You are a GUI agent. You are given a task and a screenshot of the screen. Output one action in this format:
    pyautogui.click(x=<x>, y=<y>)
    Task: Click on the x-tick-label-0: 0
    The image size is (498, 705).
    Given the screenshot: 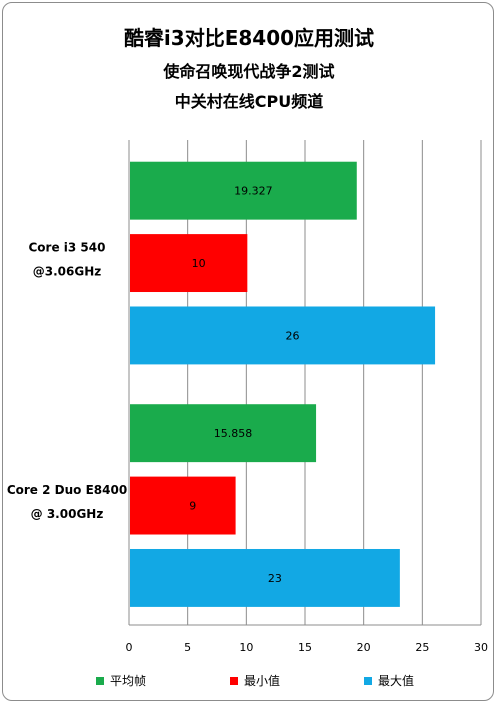 What is the action you would take?
    pyautogui.click(x=129, y=647)
    